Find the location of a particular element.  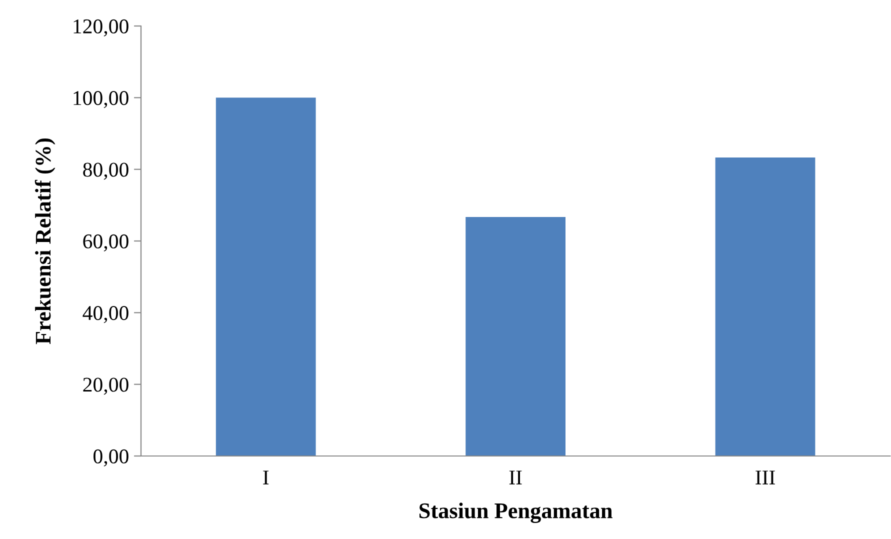

y-tick-label: 40,00 is located at coordinates (105, 315).